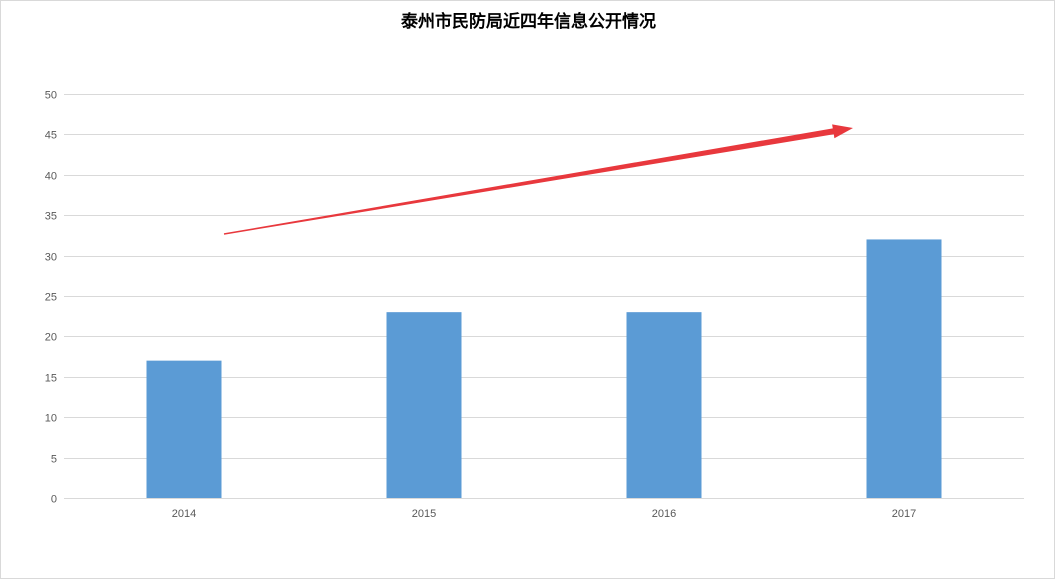 This screenshot has width=1055, height=580. What do you see at coordinates (51, 258) in the screenshot?
I see `y-tick-label: 30` at bounding box center [51, 258].